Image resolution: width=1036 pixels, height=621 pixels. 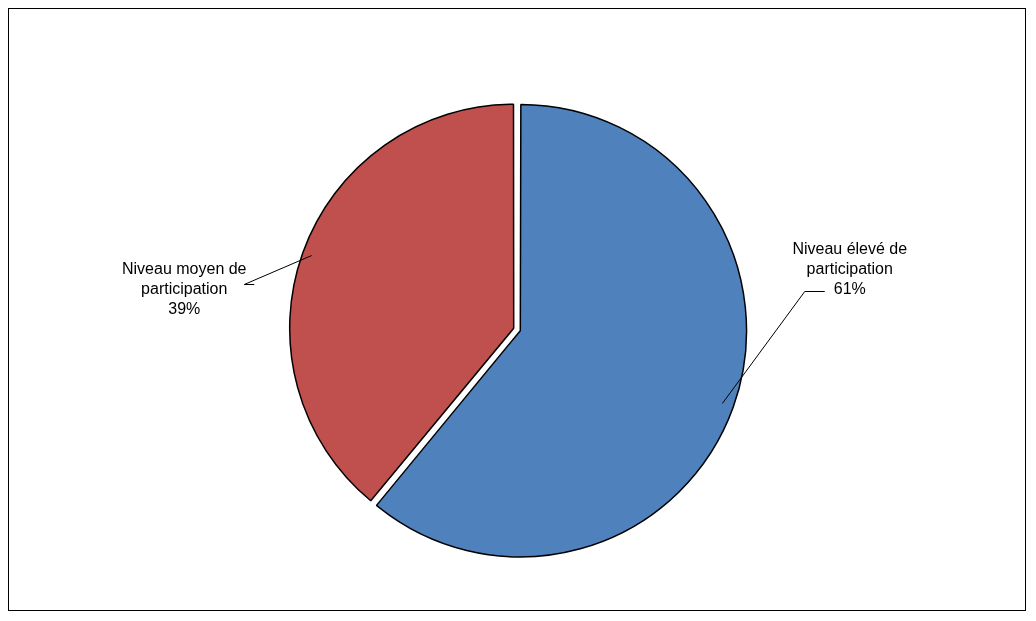 What do you see at coordinates (184, 278) in the screenshot?
I see `slice-label: Niveau moyen de participation` at bounding box center [184, 278].